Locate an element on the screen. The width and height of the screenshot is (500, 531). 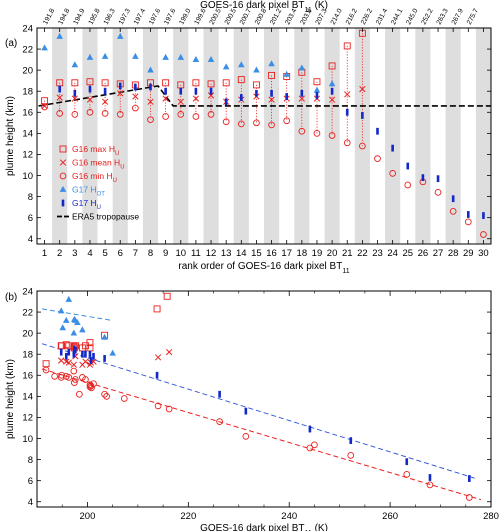
y-tick-label: 12 is located at coordinates (27, 418).